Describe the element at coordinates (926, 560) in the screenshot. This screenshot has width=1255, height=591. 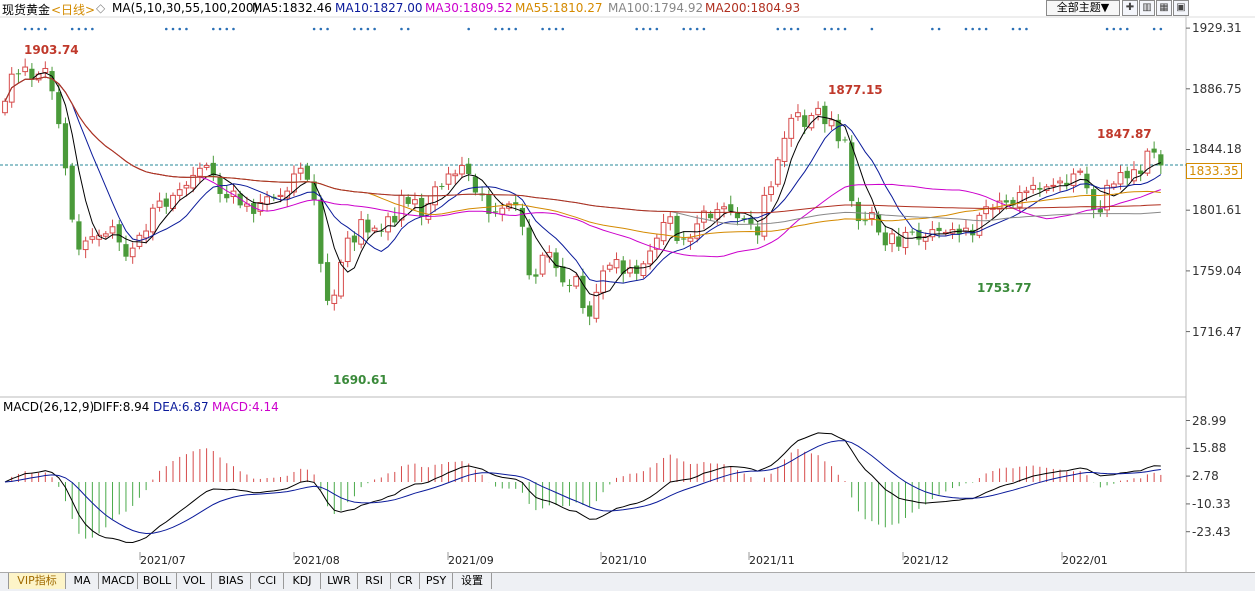
I see `x-tick-label: 2021/12` at that location.